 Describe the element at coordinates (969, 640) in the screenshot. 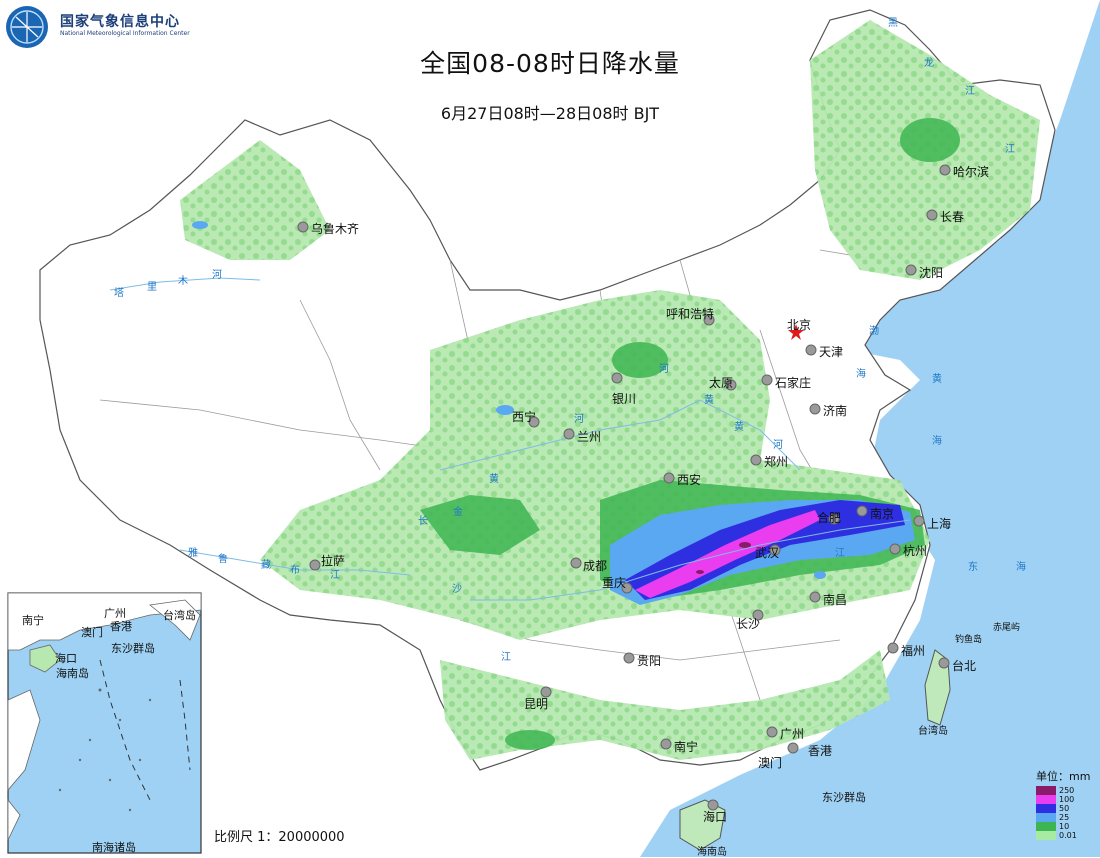

I see `island-label-diaoyu: 钓鱼岛` at that location.